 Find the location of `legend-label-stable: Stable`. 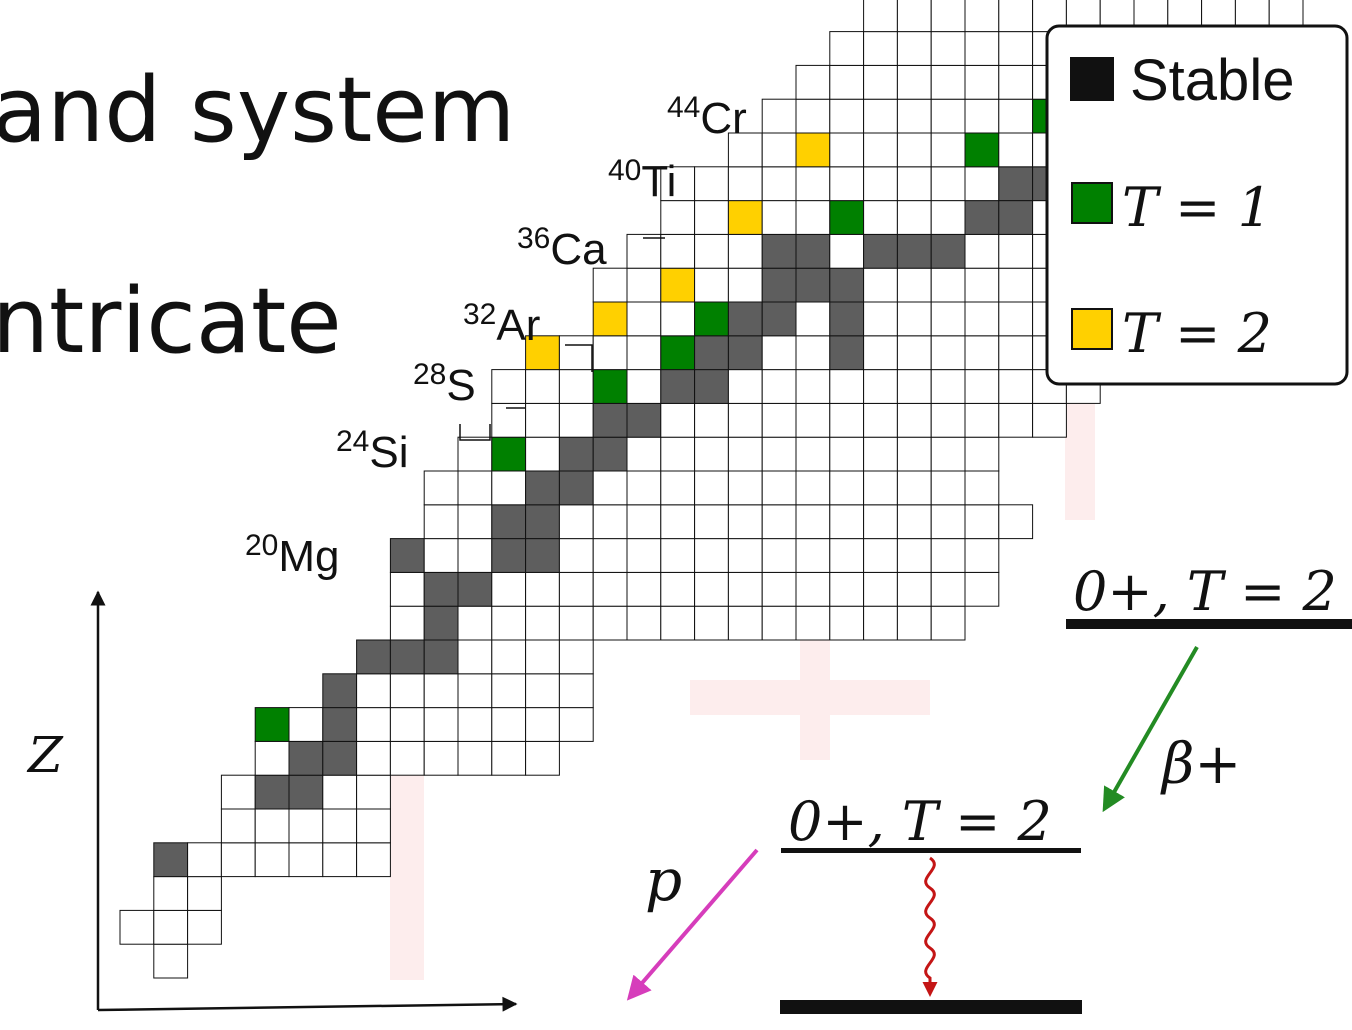

legend-label-stable: Stable is located at coordinates (1212, 80).